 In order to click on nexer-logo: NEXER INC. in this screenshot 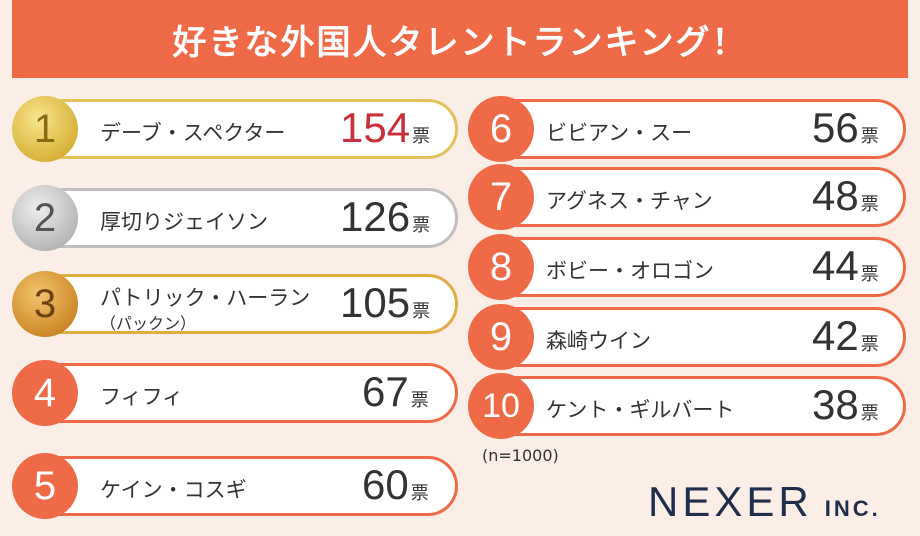, I will do `click(764, 502)`.